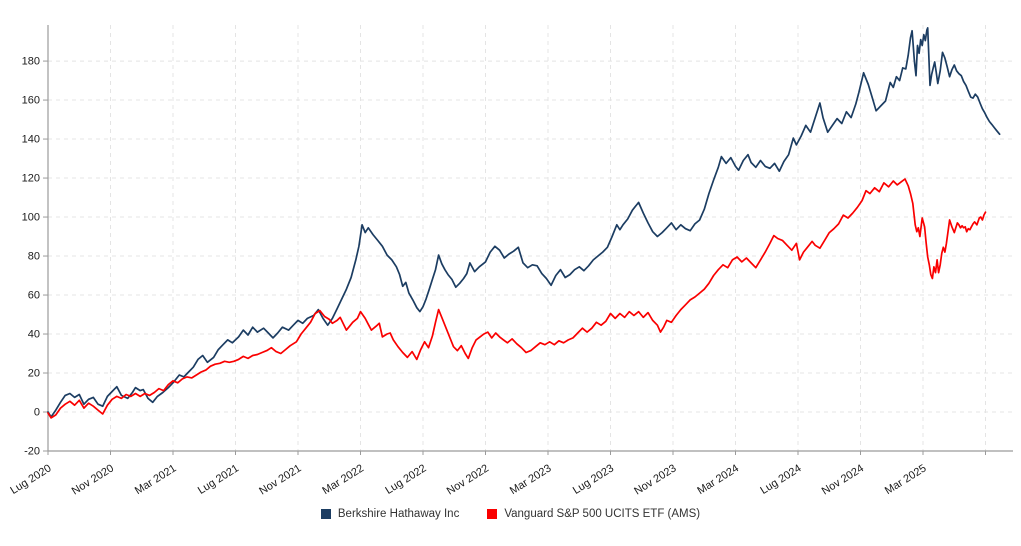 The image size is (1021, 546). Describe the element at coordinates (34, 374) in the screenshot. I see `y-tick-label: 20` at that location.